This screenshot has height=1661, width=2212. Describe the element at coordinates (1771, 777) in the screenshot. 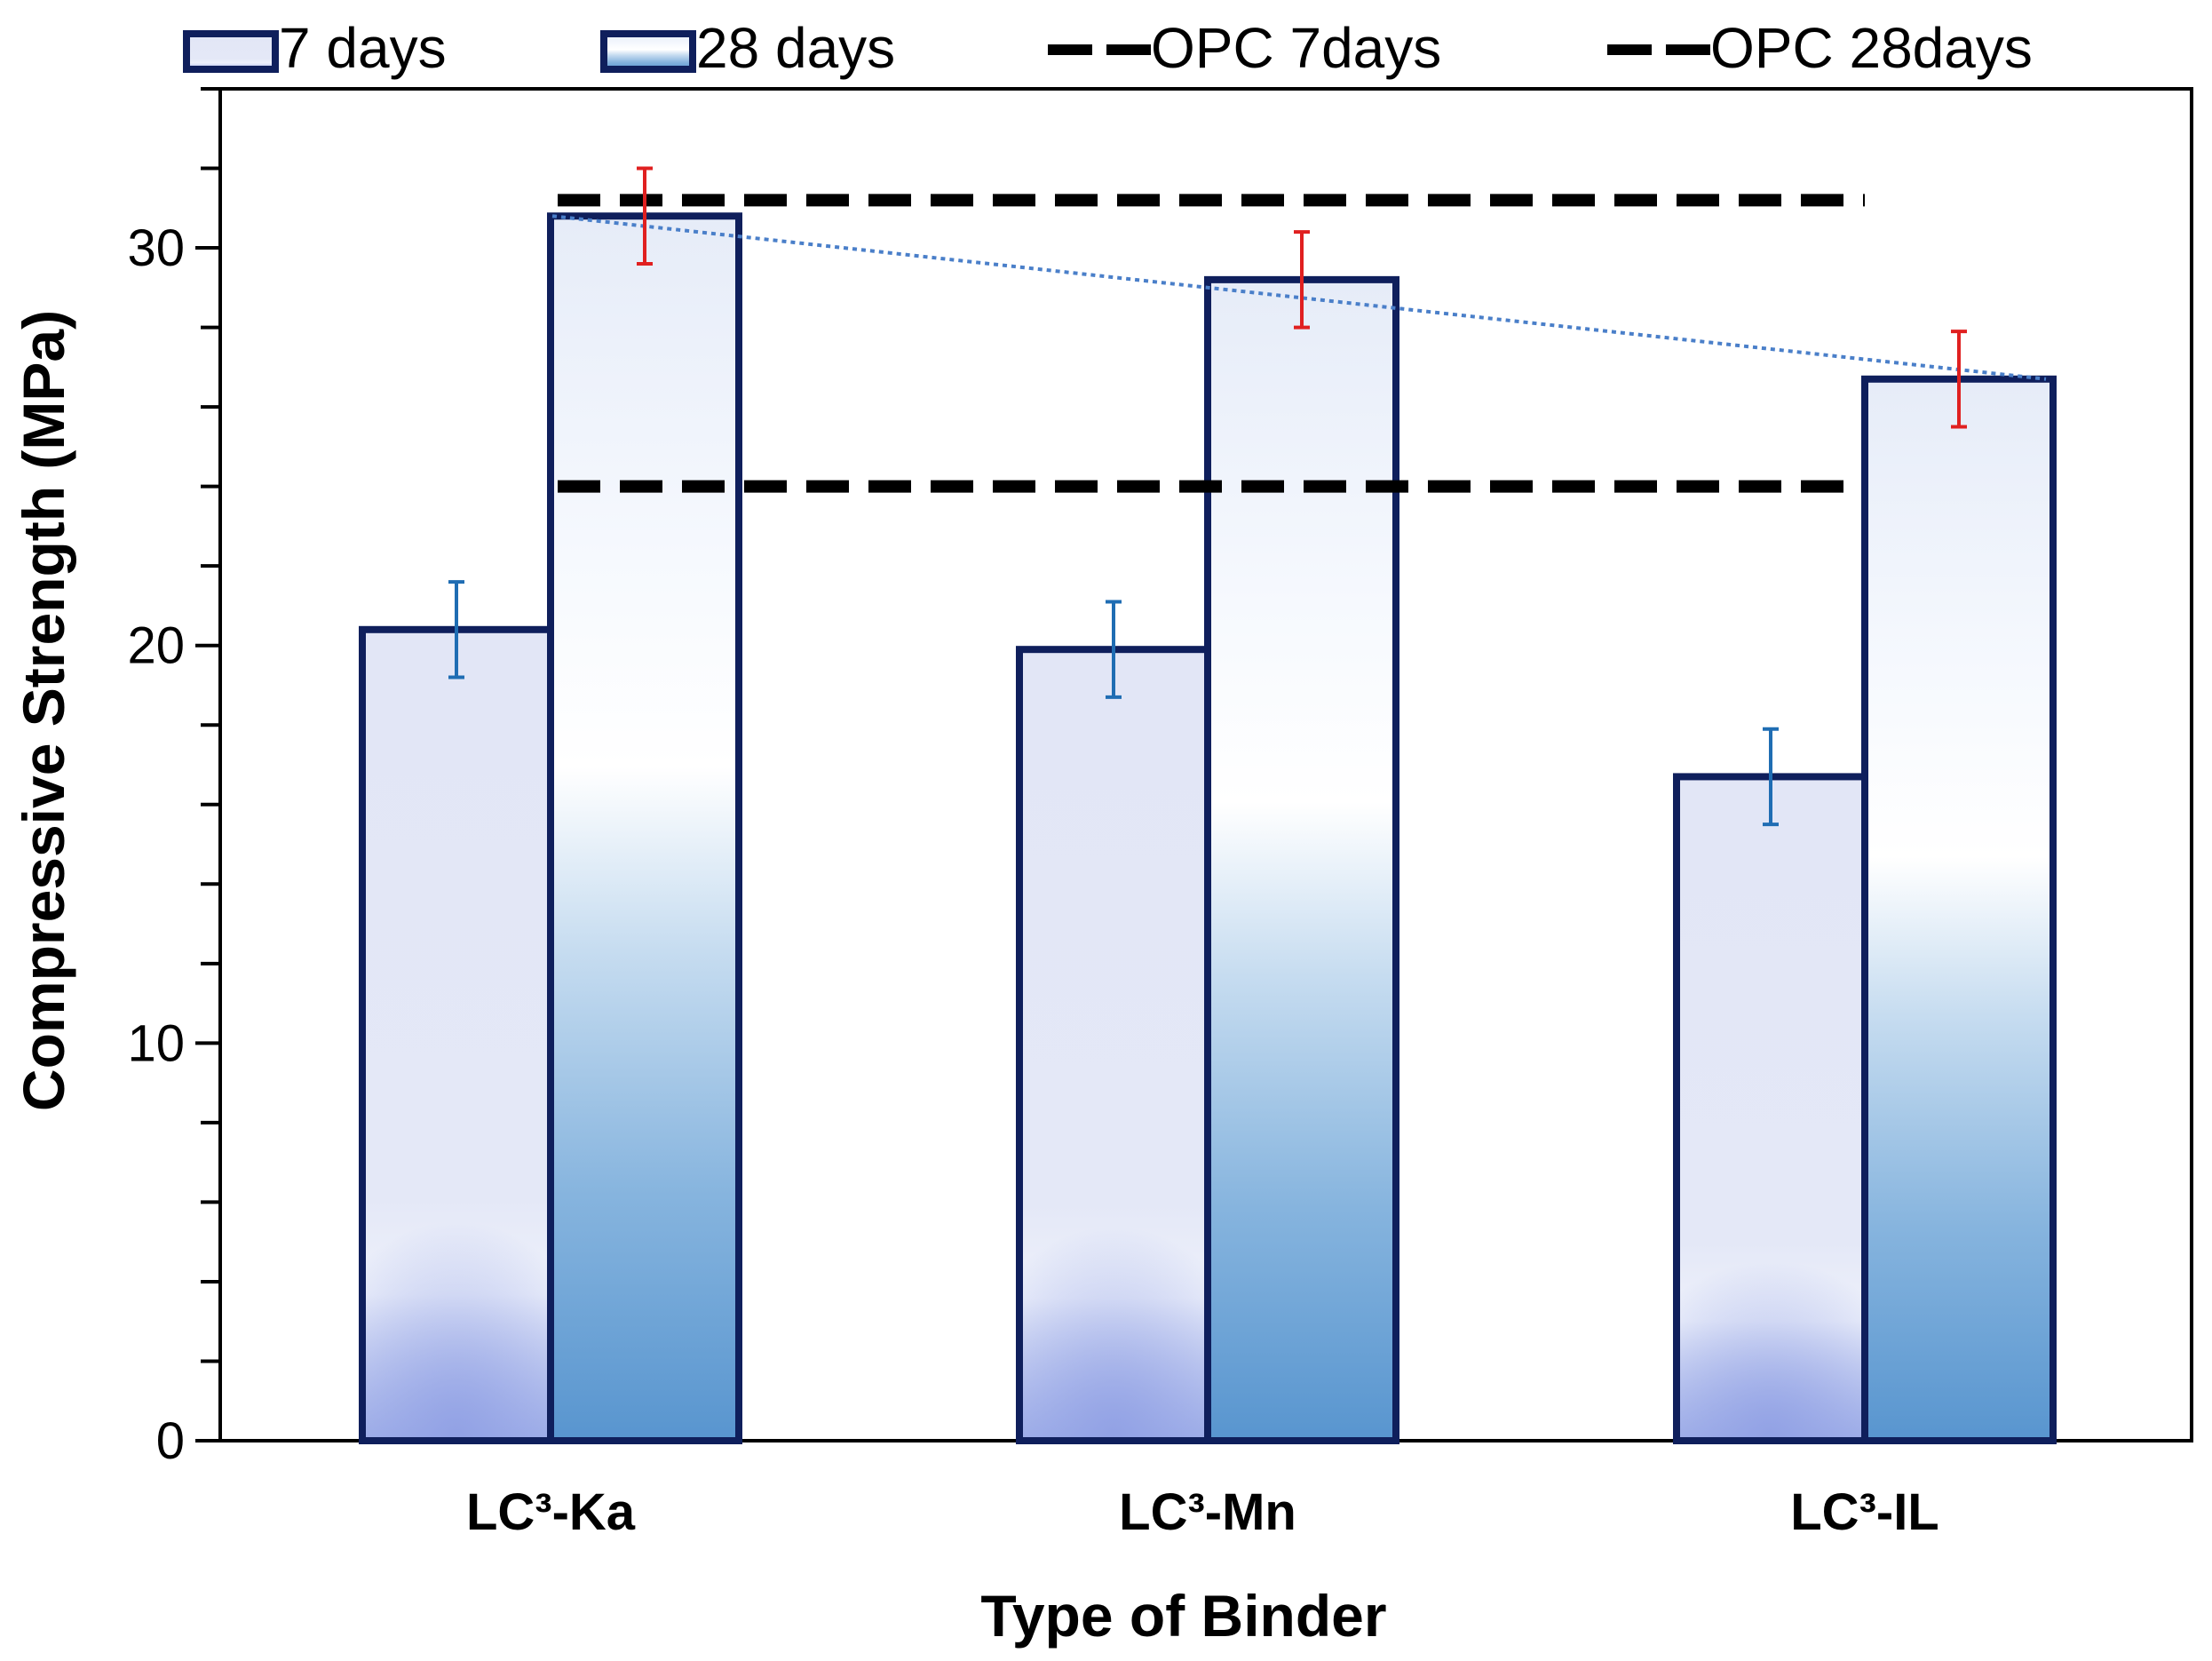

I see `error-bar-lc-il-7-days` at that location.